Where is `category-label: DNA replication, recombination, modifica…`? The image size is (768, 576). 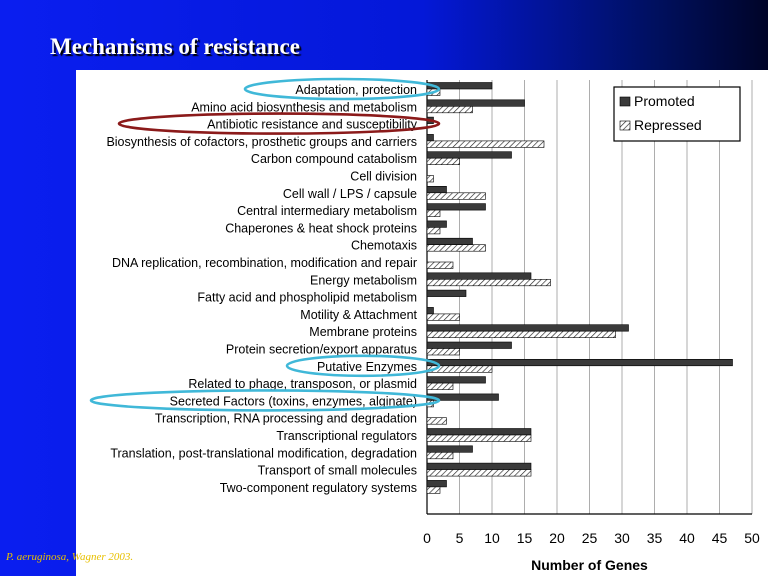
category-label: DNA replication, recombination, modifica… is located at coordinates (264, 263).